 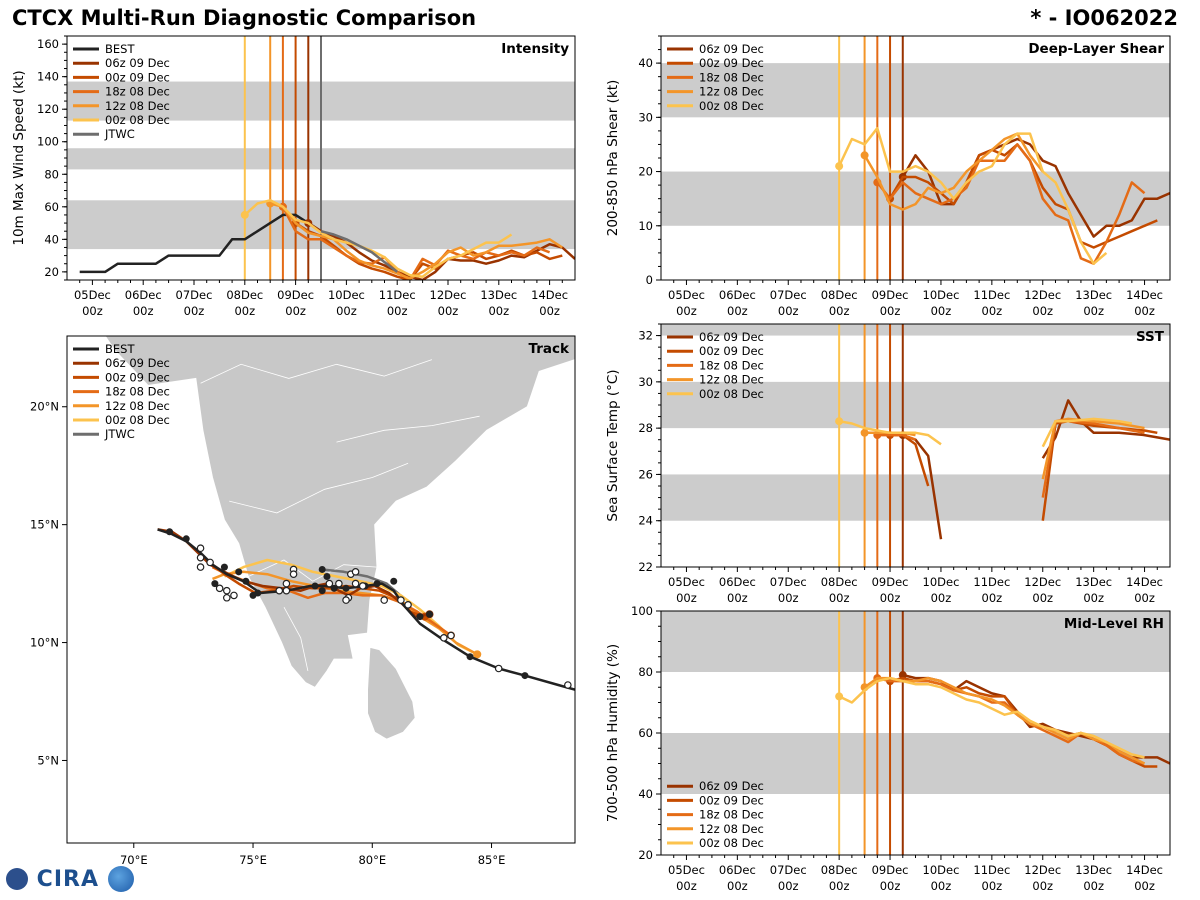 What do you see at coordinates (492, 860) in the screenshot?
I see `track-xtick-label: 85°E` at bounding box center [492, 860].